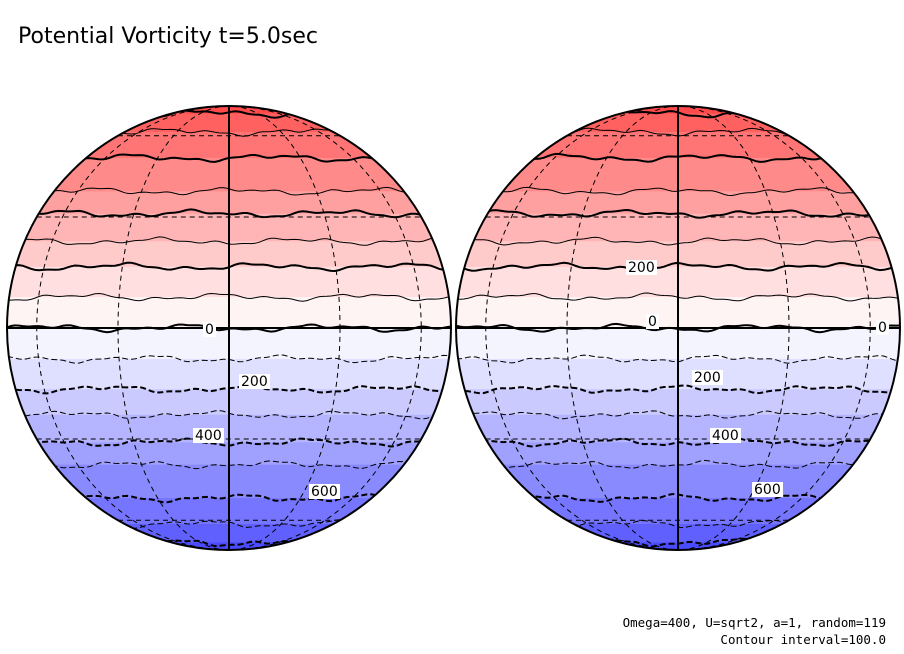 This screenshot has height=654, width=904. What do you see at coordinates (168, 36) in the screenshot?
I see `plot-title: Potential Vorticity t=5.0sec` at bounding box center [168, 36].